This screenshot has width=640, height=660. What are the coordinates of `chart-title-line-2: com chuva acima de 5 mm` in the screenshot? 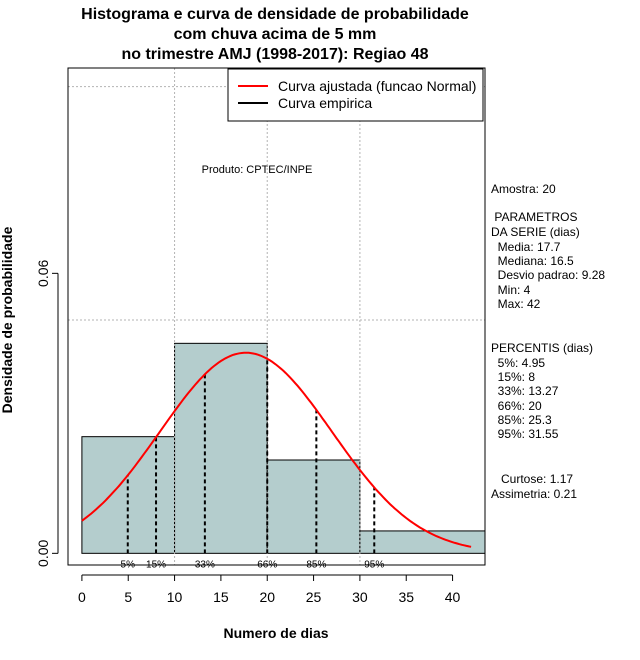 It's located at (275, 34).